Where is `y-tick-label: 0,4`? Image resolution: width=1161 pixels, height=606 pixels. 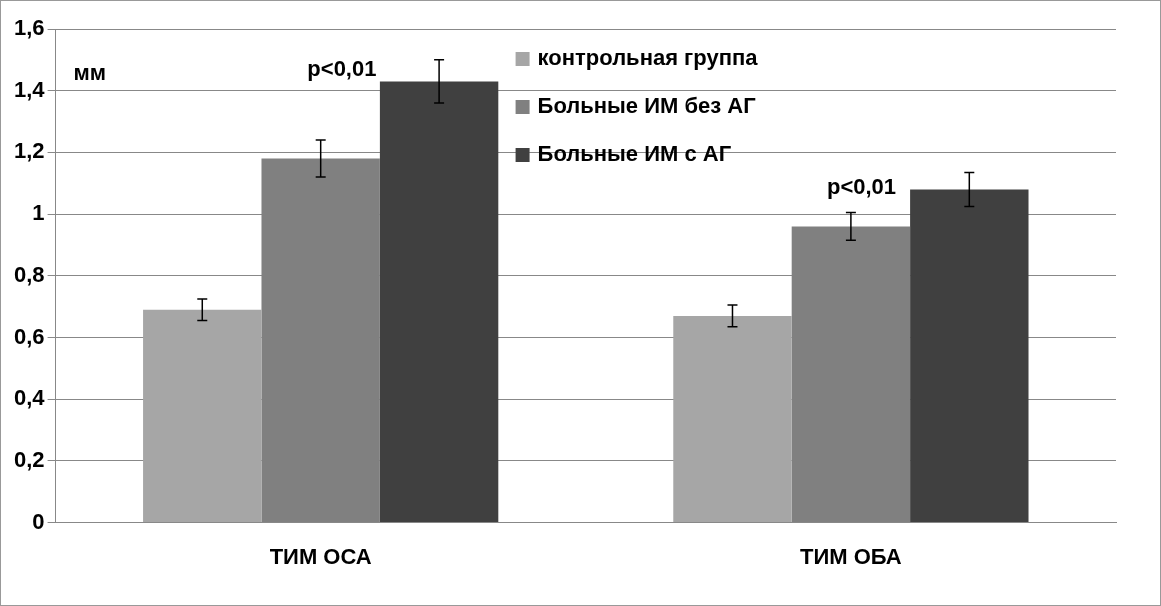
y-tick-label: 0,4 is located at coordinates (29, 398).